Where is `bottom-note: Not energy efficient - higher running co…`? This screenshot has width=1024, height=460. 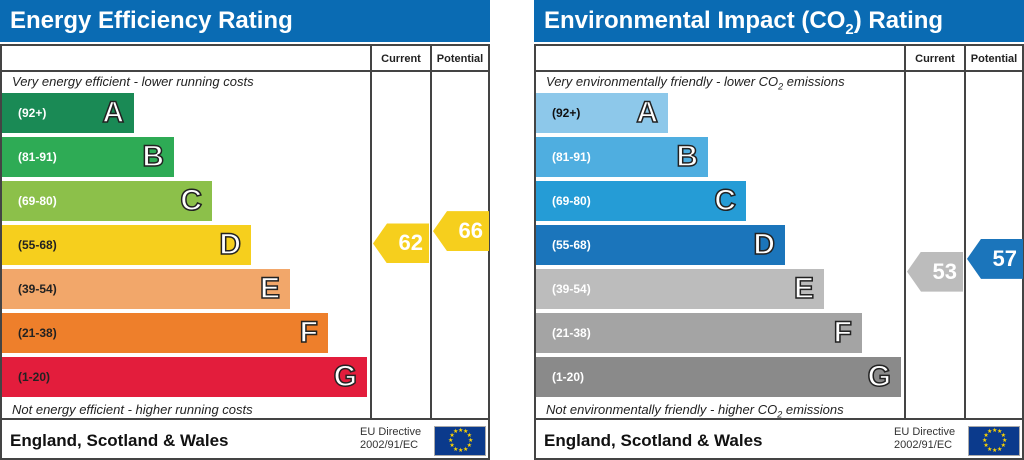 bottom-note: Not energy efficient - higher running co… is located at coordinates (132, 409).